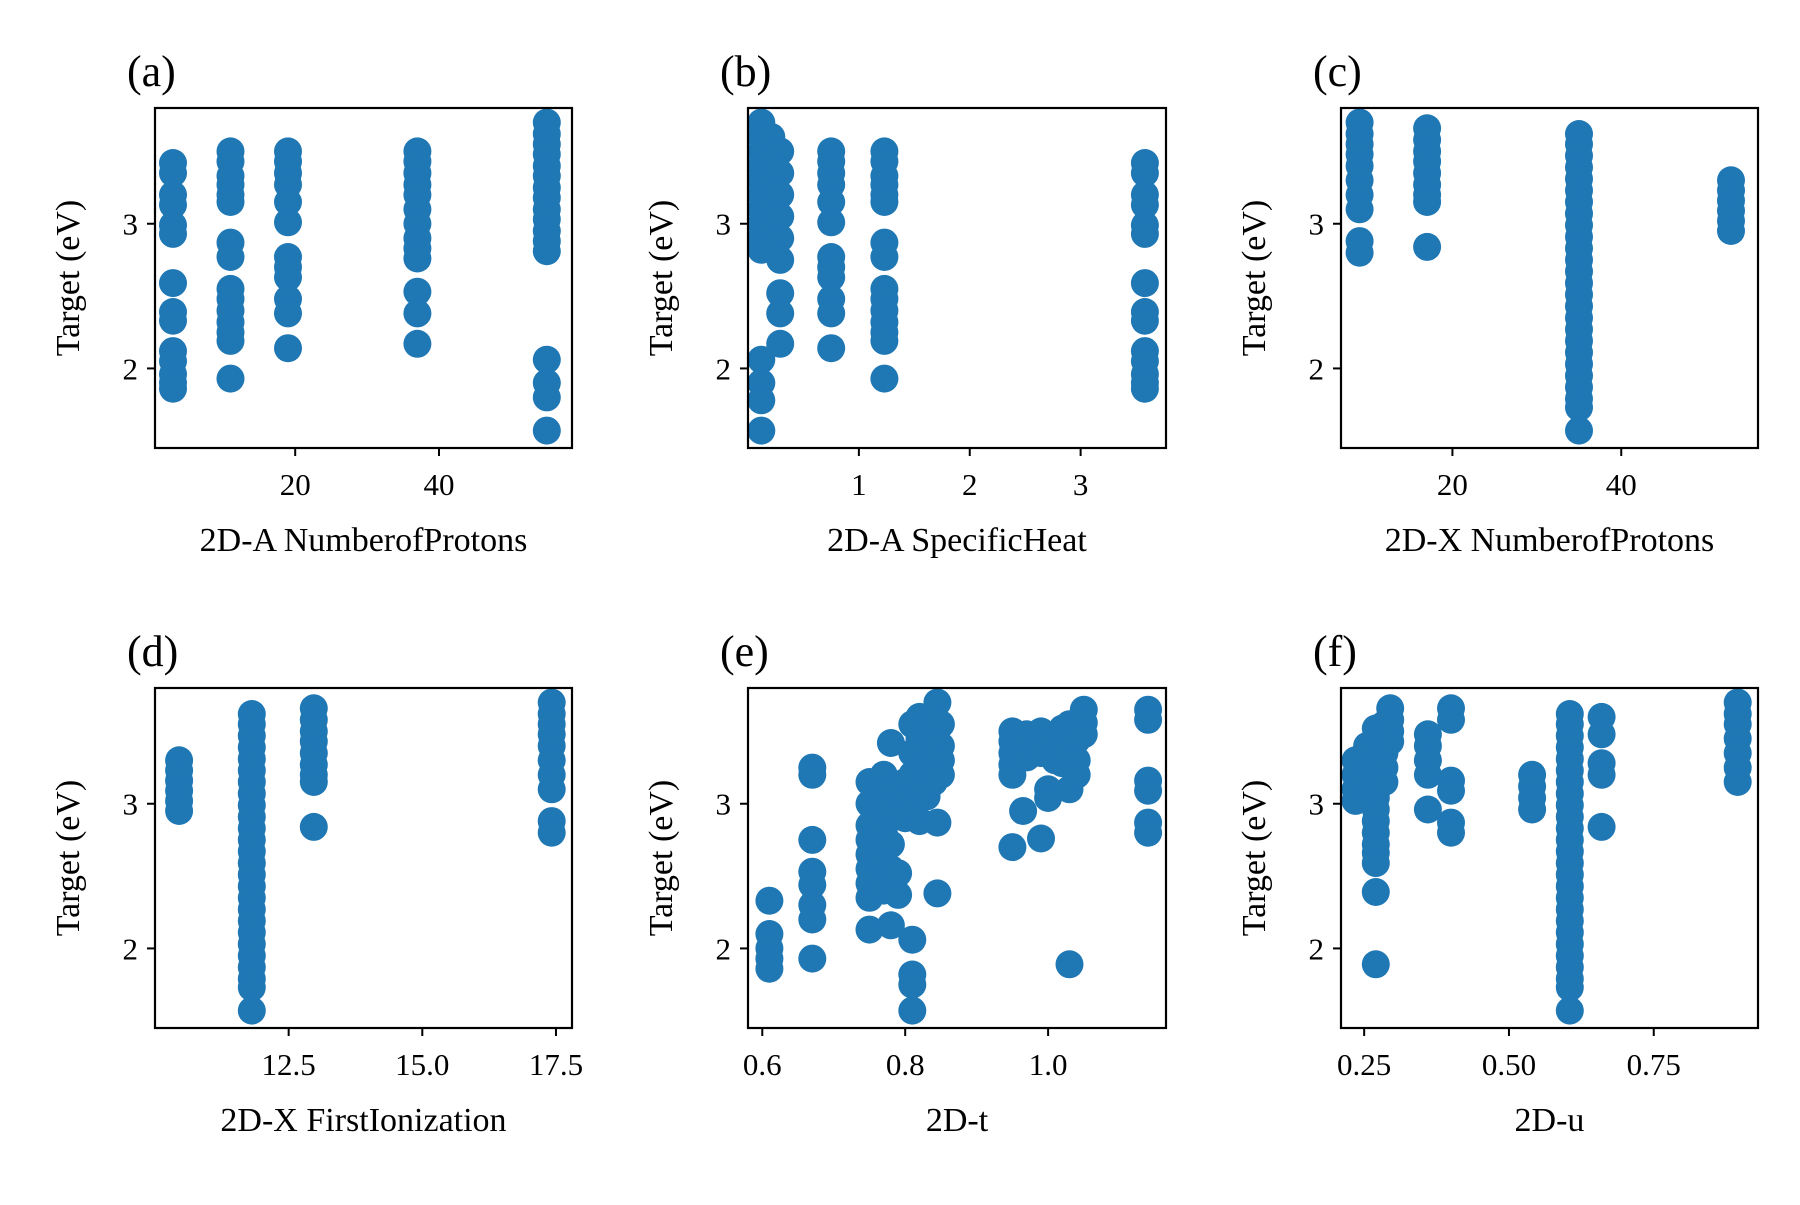 The image size is (1800, 1205). I want to click on x-axis-label: 2D-A SpecificHeat, so click(957, 540).